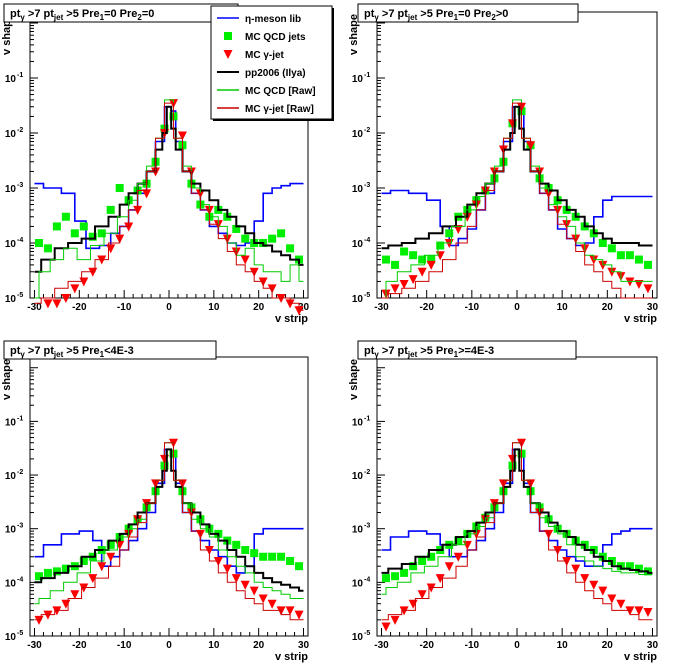 This screenshot has height=672, width=696. I want to click on title-part: >0, so click(502, 14).